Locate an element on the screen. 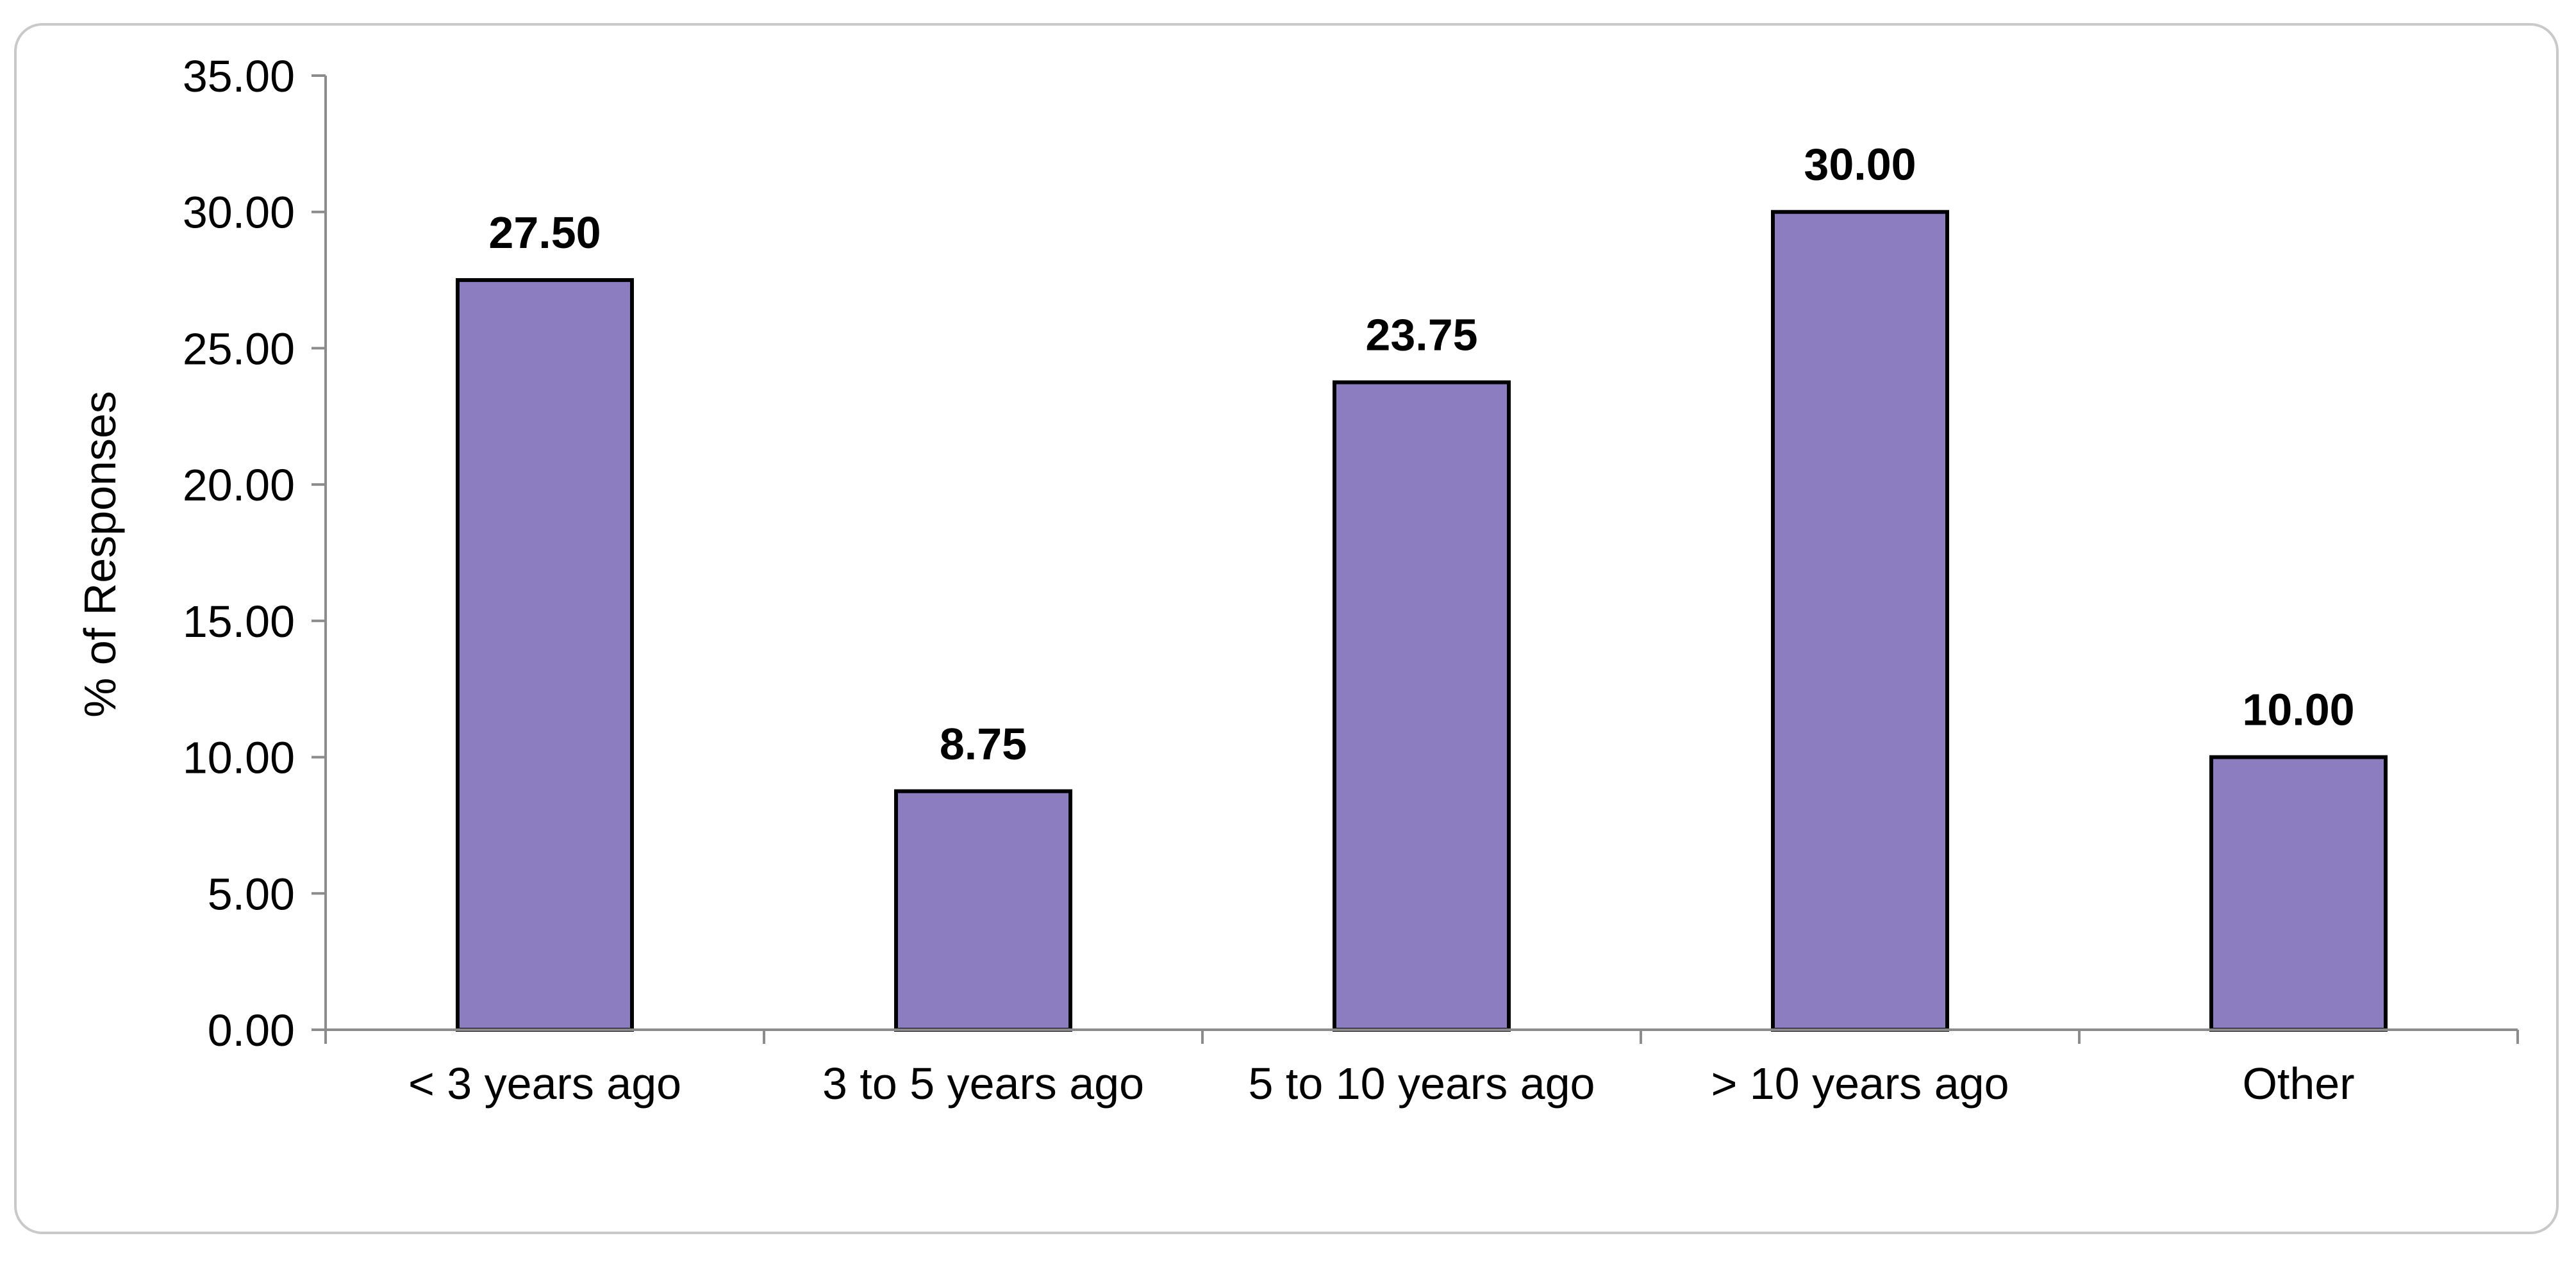  data-label: 10.00 is located at coordinates (2298, 710).